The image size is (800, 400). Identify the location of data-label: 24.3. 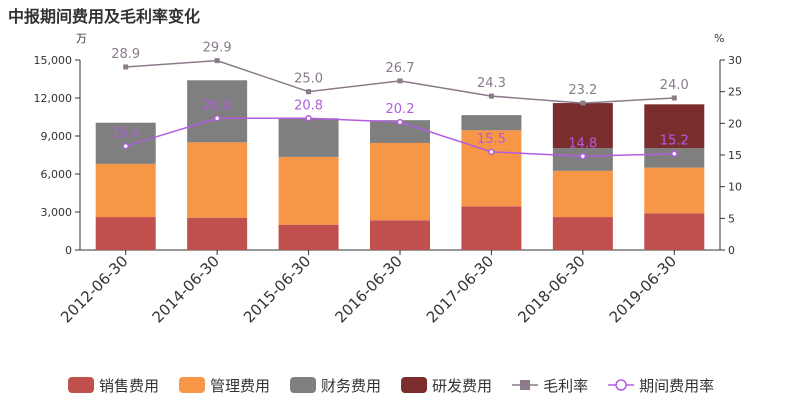
(491, 83).